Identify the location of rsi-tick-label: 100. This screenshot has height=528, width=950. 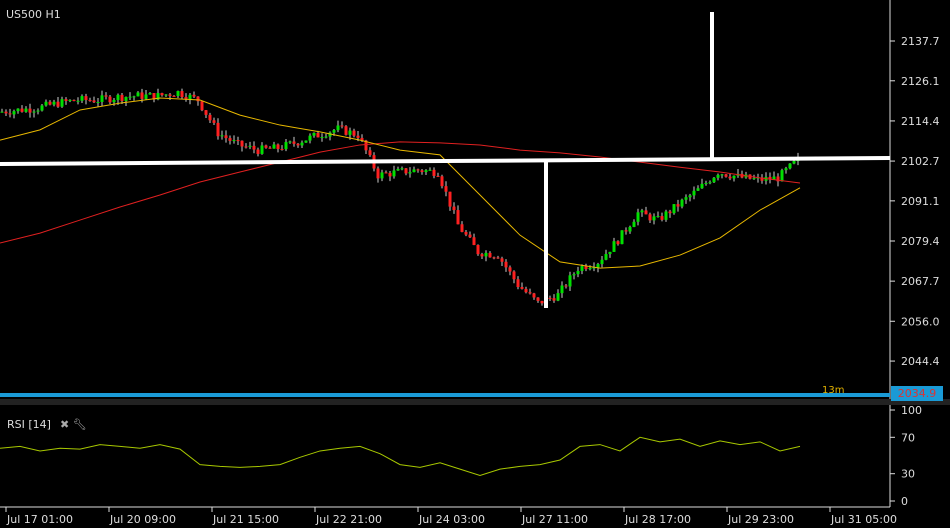
(911, 410).